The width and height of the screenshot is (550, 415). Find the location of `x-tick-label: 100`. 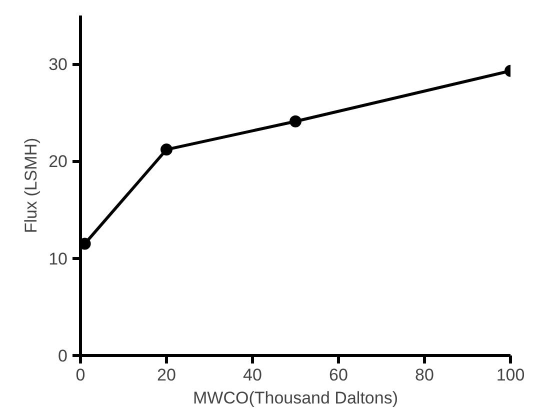

x-tick-label: 100 is located at coordinates (510, 375).